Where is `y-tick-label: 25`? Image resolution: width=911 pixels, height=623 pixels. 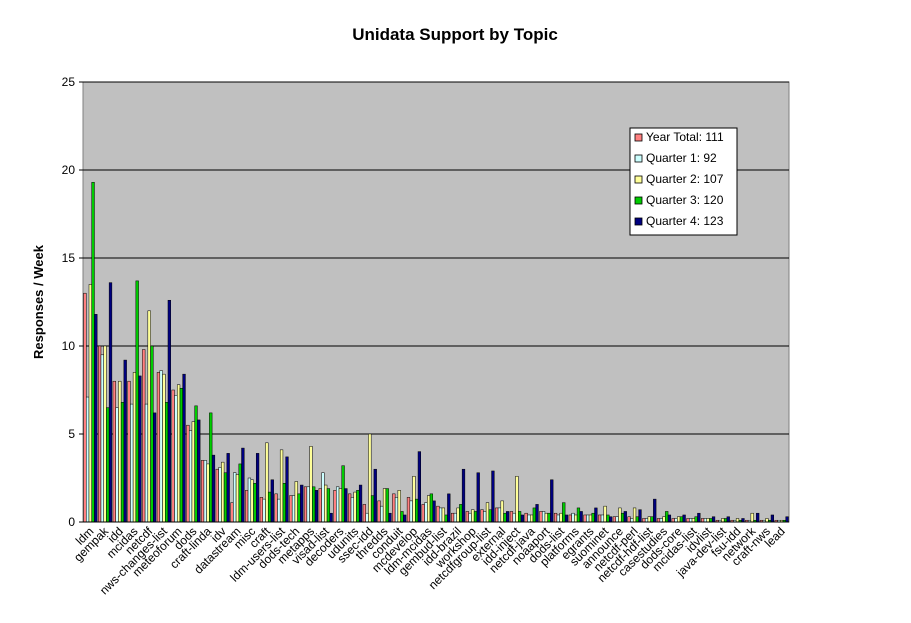 y-tick-label: 25 is located at coordinates (69, 82).